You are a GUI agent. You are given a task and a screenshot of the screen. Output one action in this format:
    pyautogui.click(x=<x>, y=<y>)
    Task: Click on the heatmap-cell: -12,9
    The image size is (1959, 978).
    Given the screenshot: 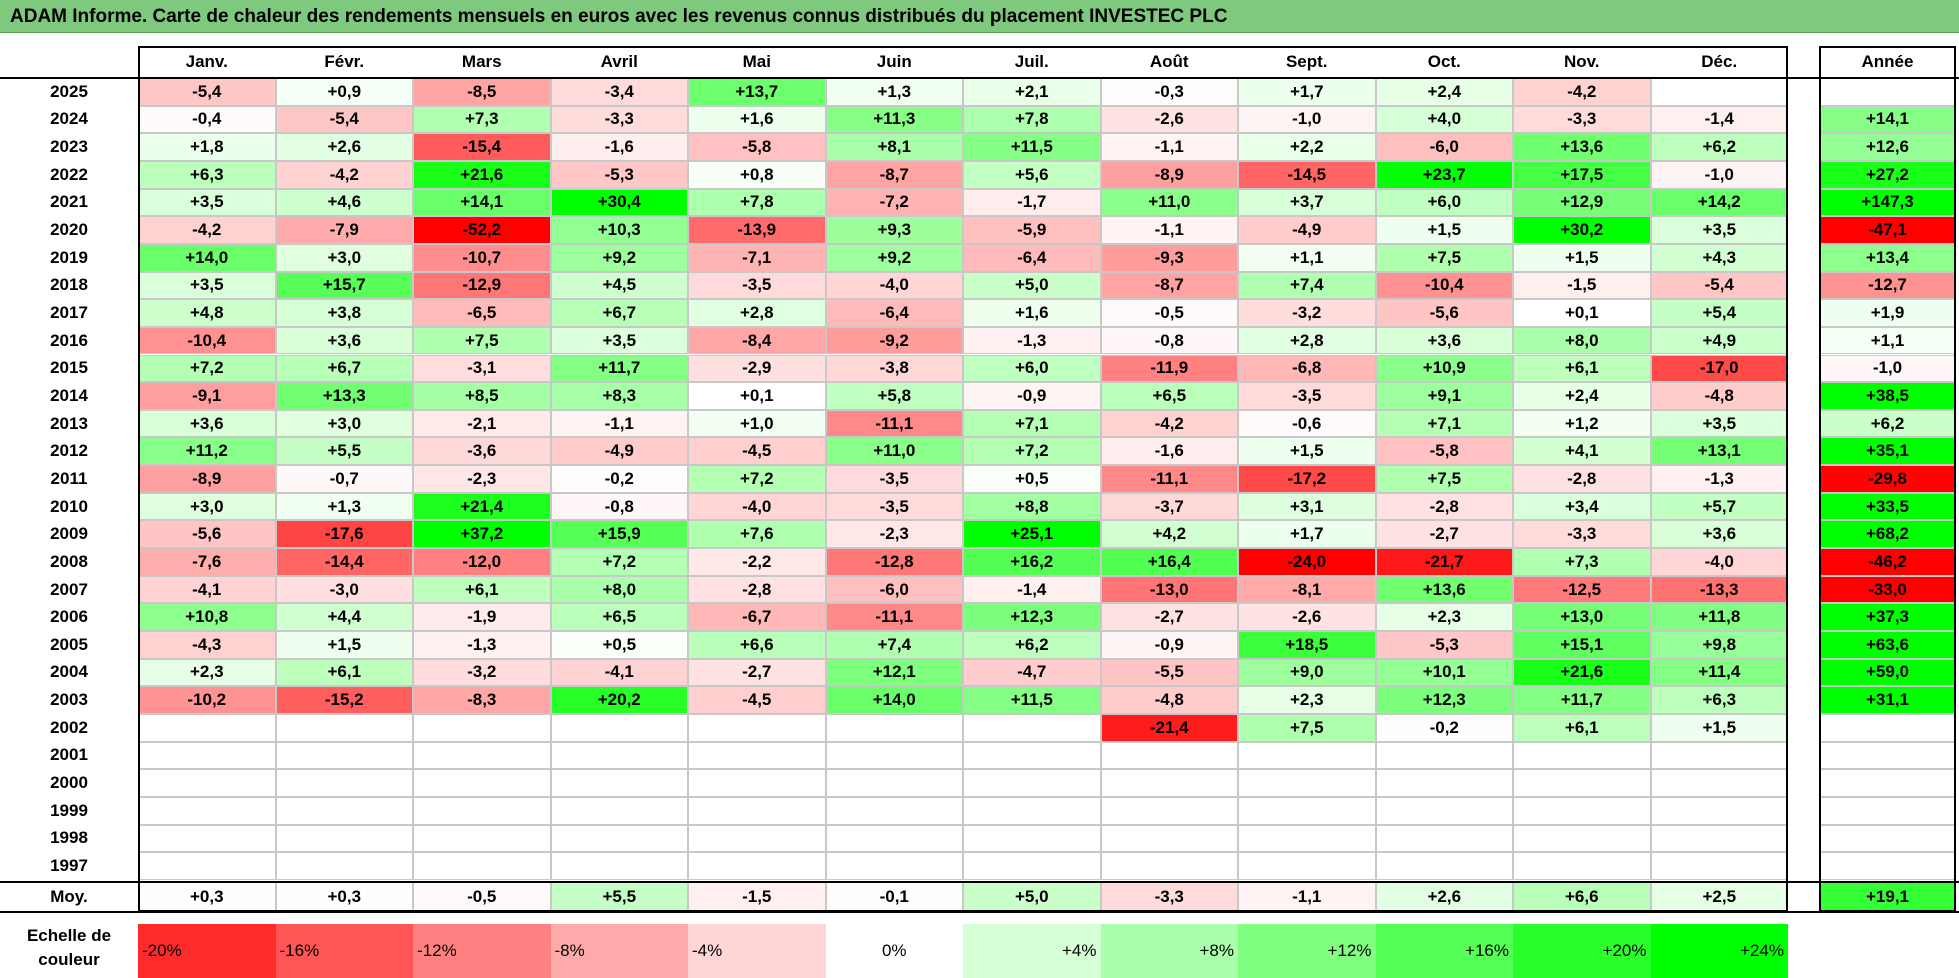 What is the action you would take?
    pyautogui.click(x=482, y=285)
    